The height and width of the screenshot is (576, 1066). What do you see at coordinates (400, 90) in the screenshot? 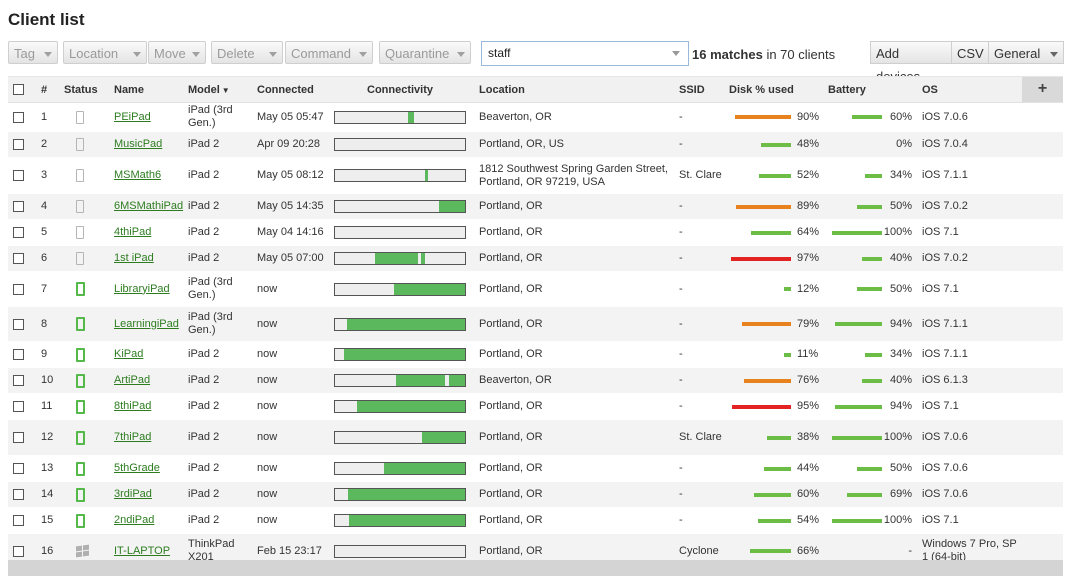
I see `col-connectivity: Connectivity` at bounding box center [400, 90].